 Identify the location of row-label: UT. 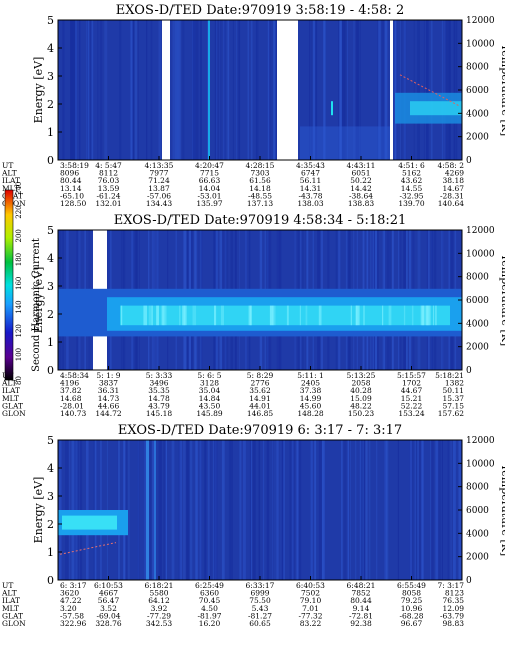
(7, 585).